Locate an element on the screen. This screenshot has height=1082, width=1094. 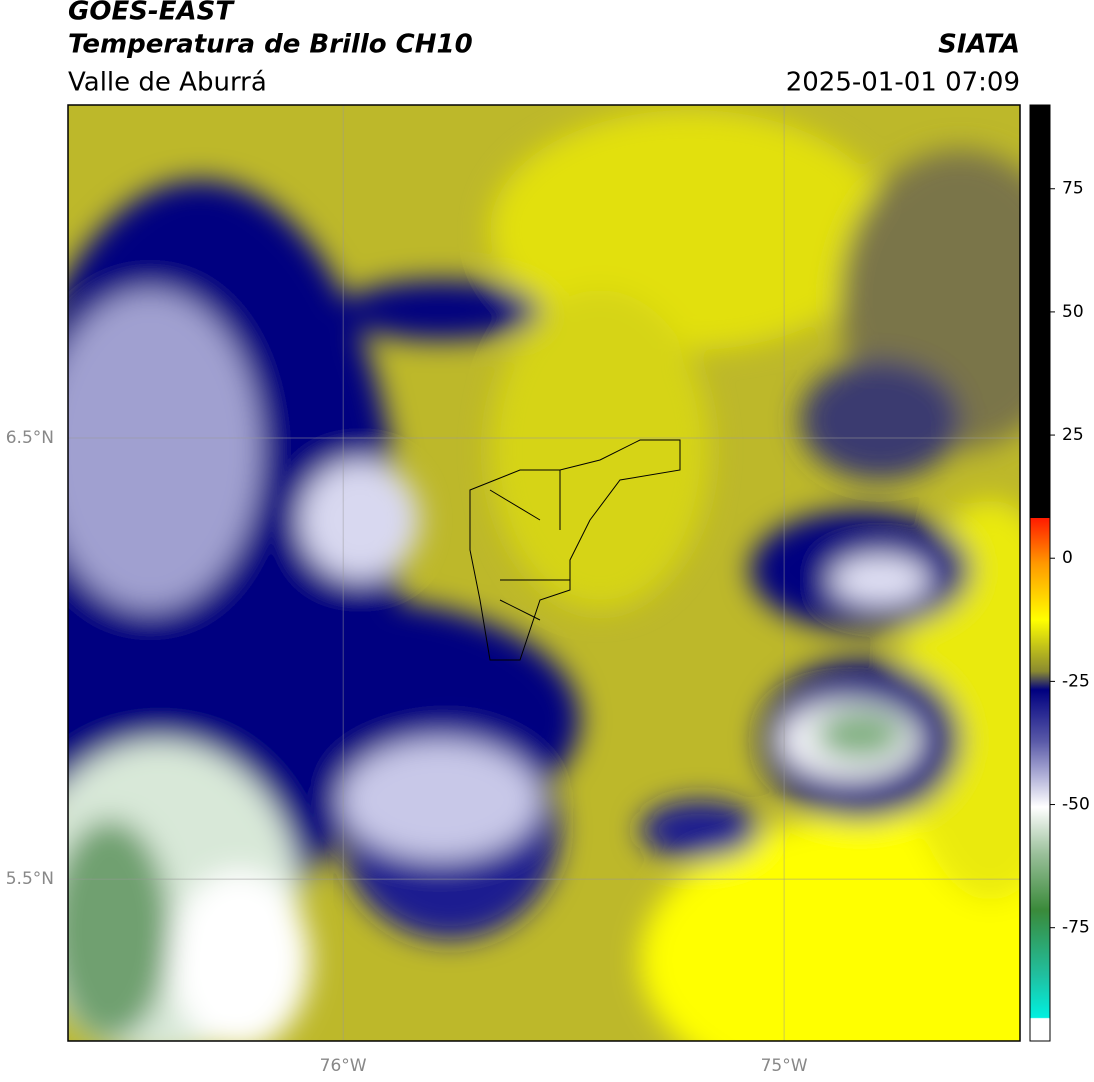
colorbar is located at coordinates (1040, 573).